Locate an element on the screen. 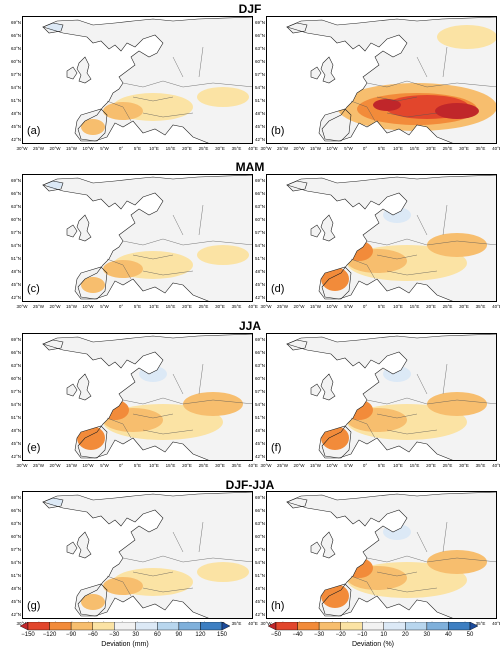  panel-label: (h) is located at coordinates (278, 606).